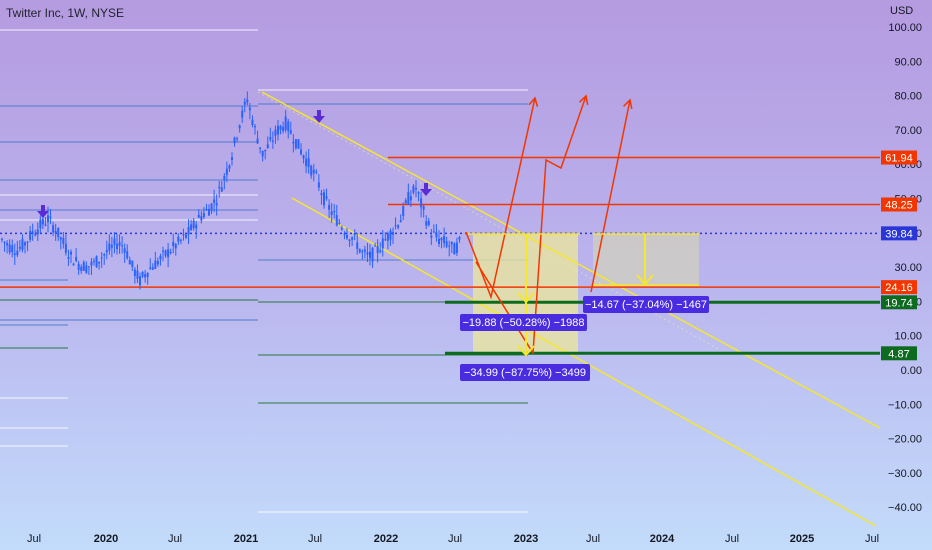 Image resolution: width=932 pixels, height=550 pixels. What do you see at coordinates (908, 268) in the screenshot?
I see `y-tick-label: 30.00` at bounding box center [908, 268].